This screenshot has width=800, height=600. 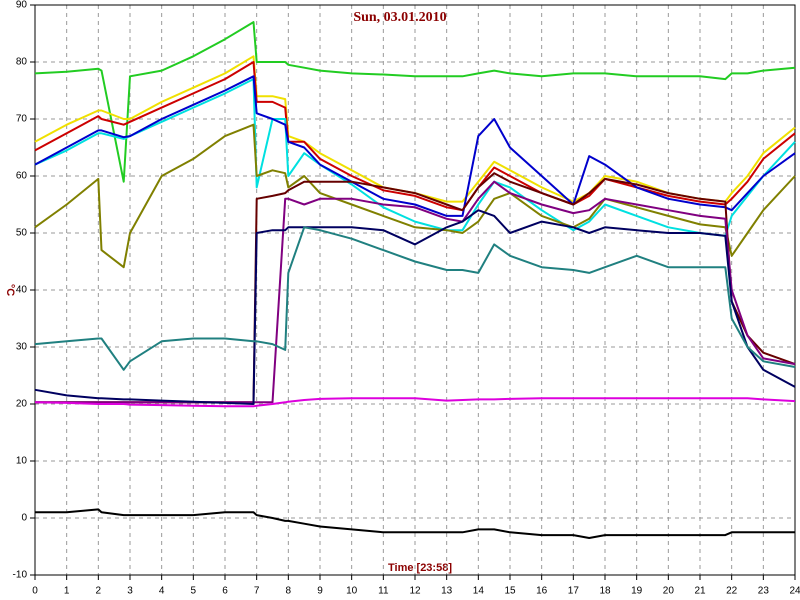 I want to click on y-tick-label: 90, so click(x=22, y=5).